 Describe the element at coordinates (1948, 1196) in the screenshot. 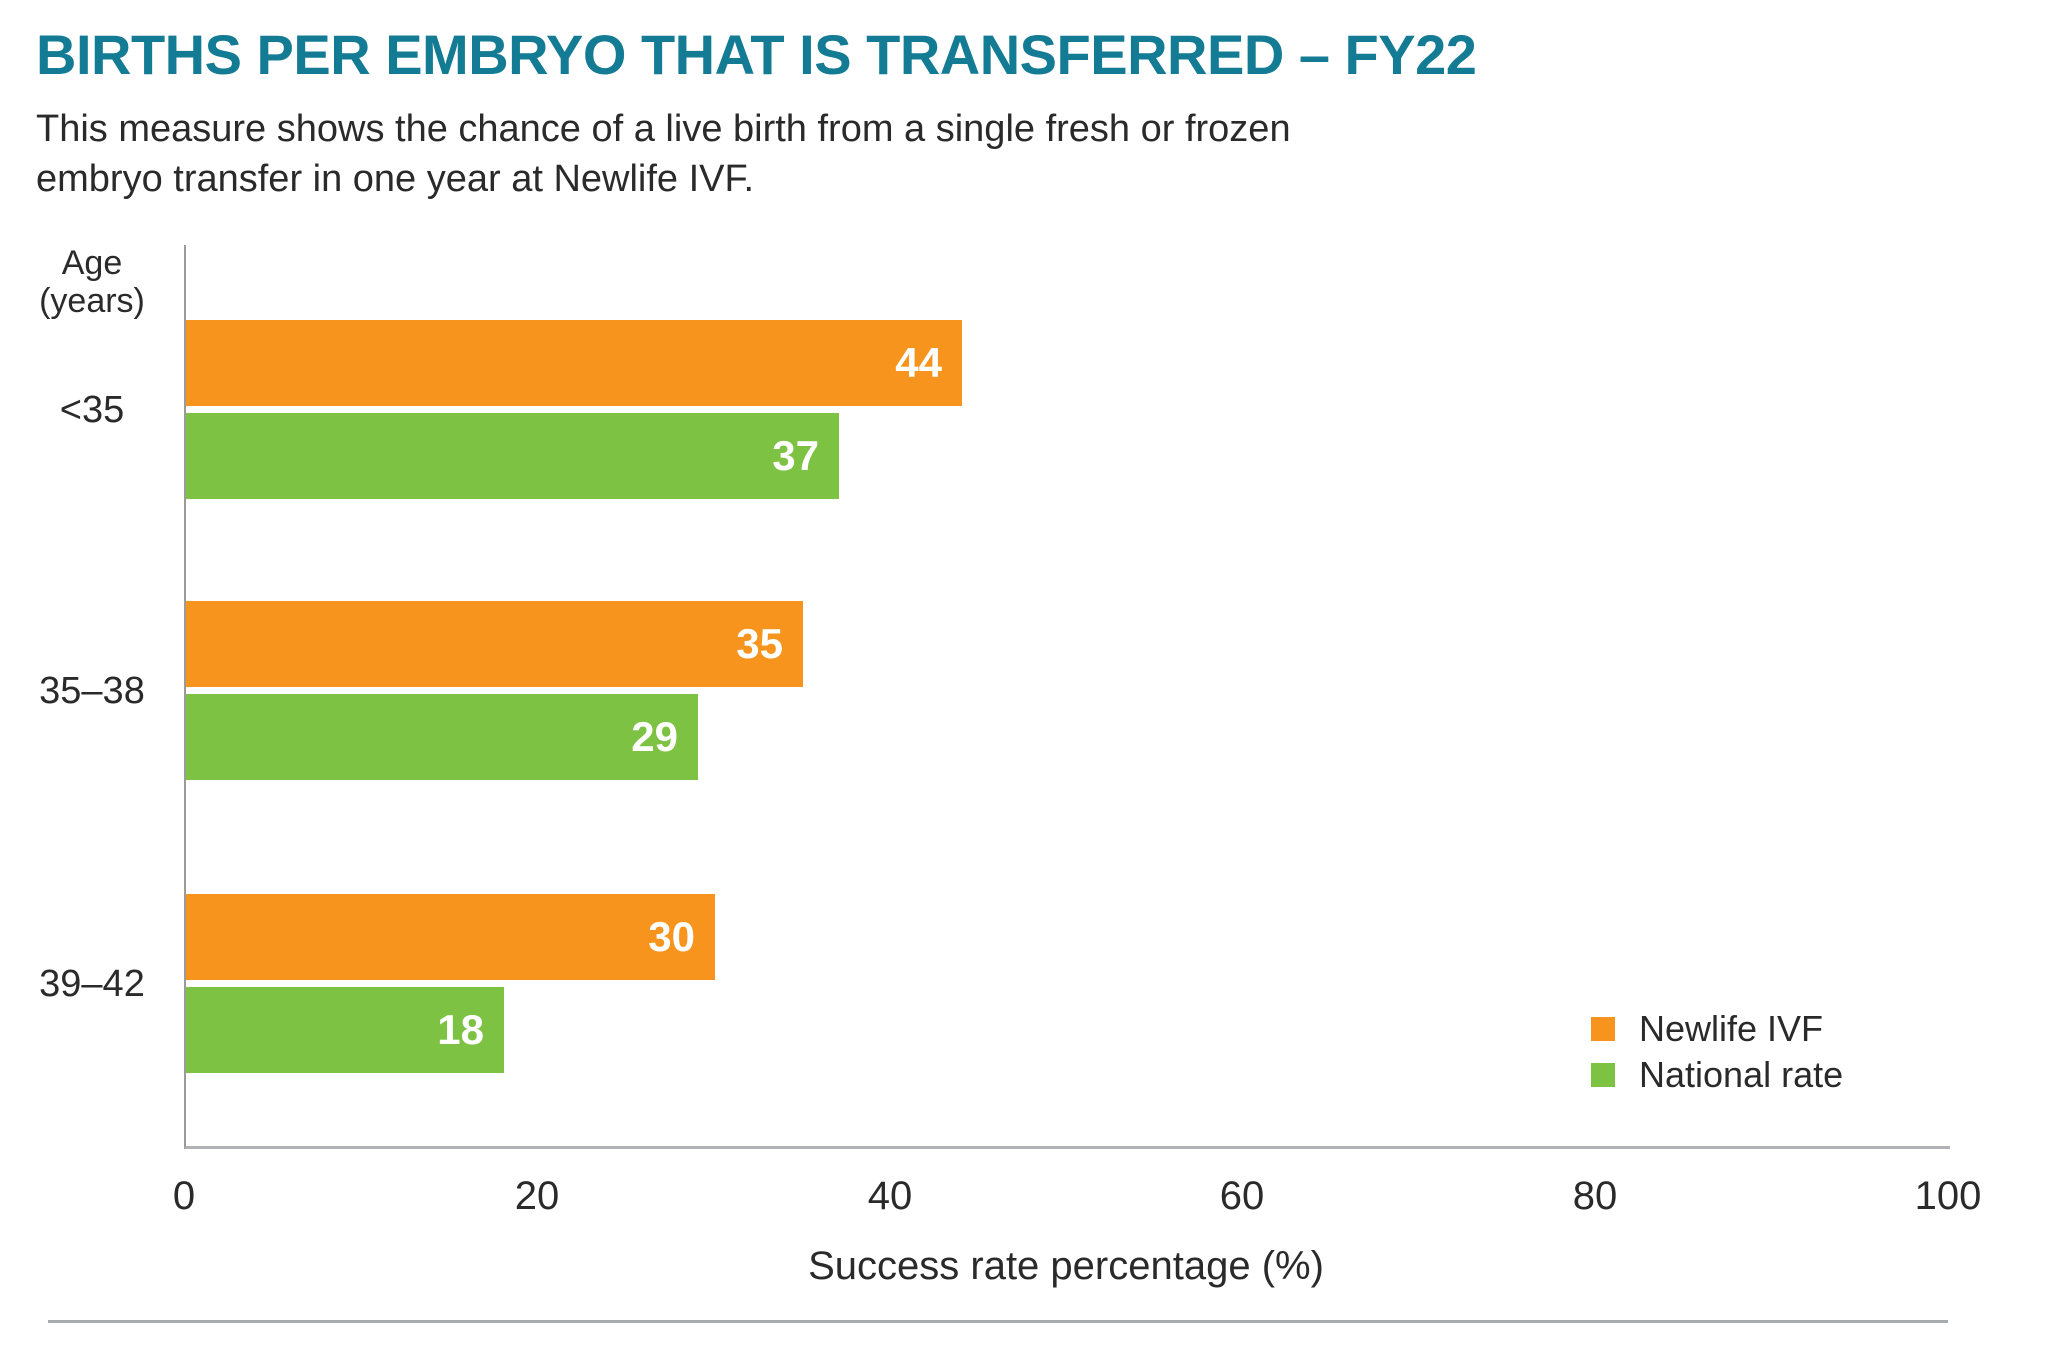

I see `x-tick-label-100: 100` at that location.